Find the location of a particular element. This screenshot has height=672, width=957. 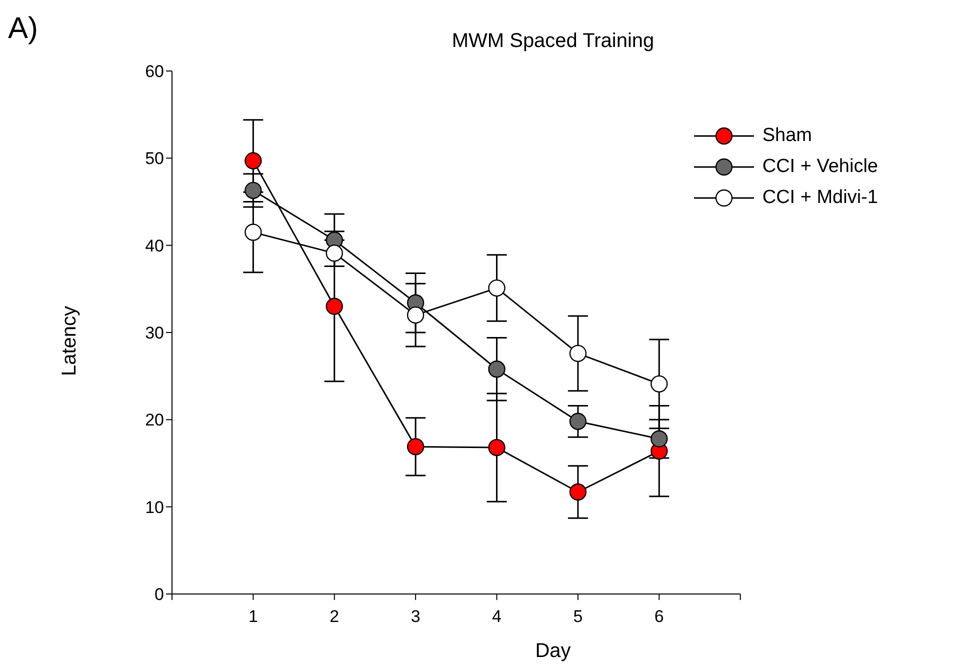

x-tick-label: 3 is located at coordinates (415, 616).